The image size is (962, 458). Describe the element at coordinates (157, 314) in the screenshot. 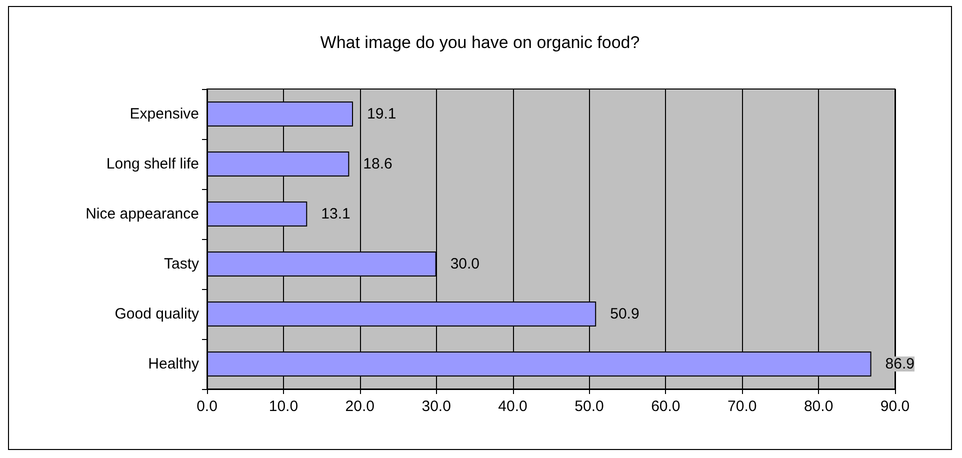

I see `y-tick-label: Good quality` at that location.